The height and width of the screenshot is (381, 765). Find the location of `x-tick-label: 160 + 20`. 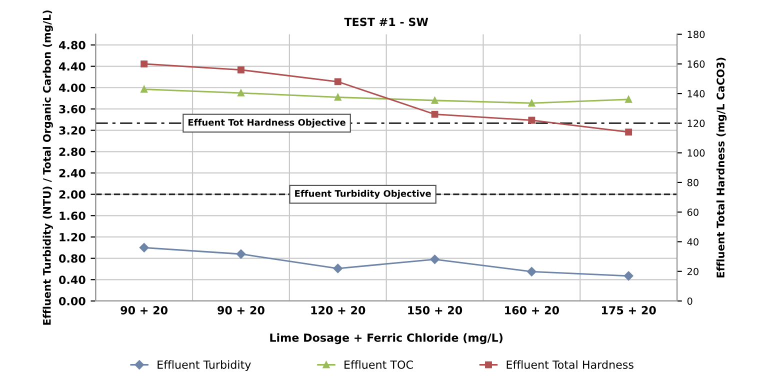

x-tick-label: 160 + 20 is located at coordinates (532, 310).